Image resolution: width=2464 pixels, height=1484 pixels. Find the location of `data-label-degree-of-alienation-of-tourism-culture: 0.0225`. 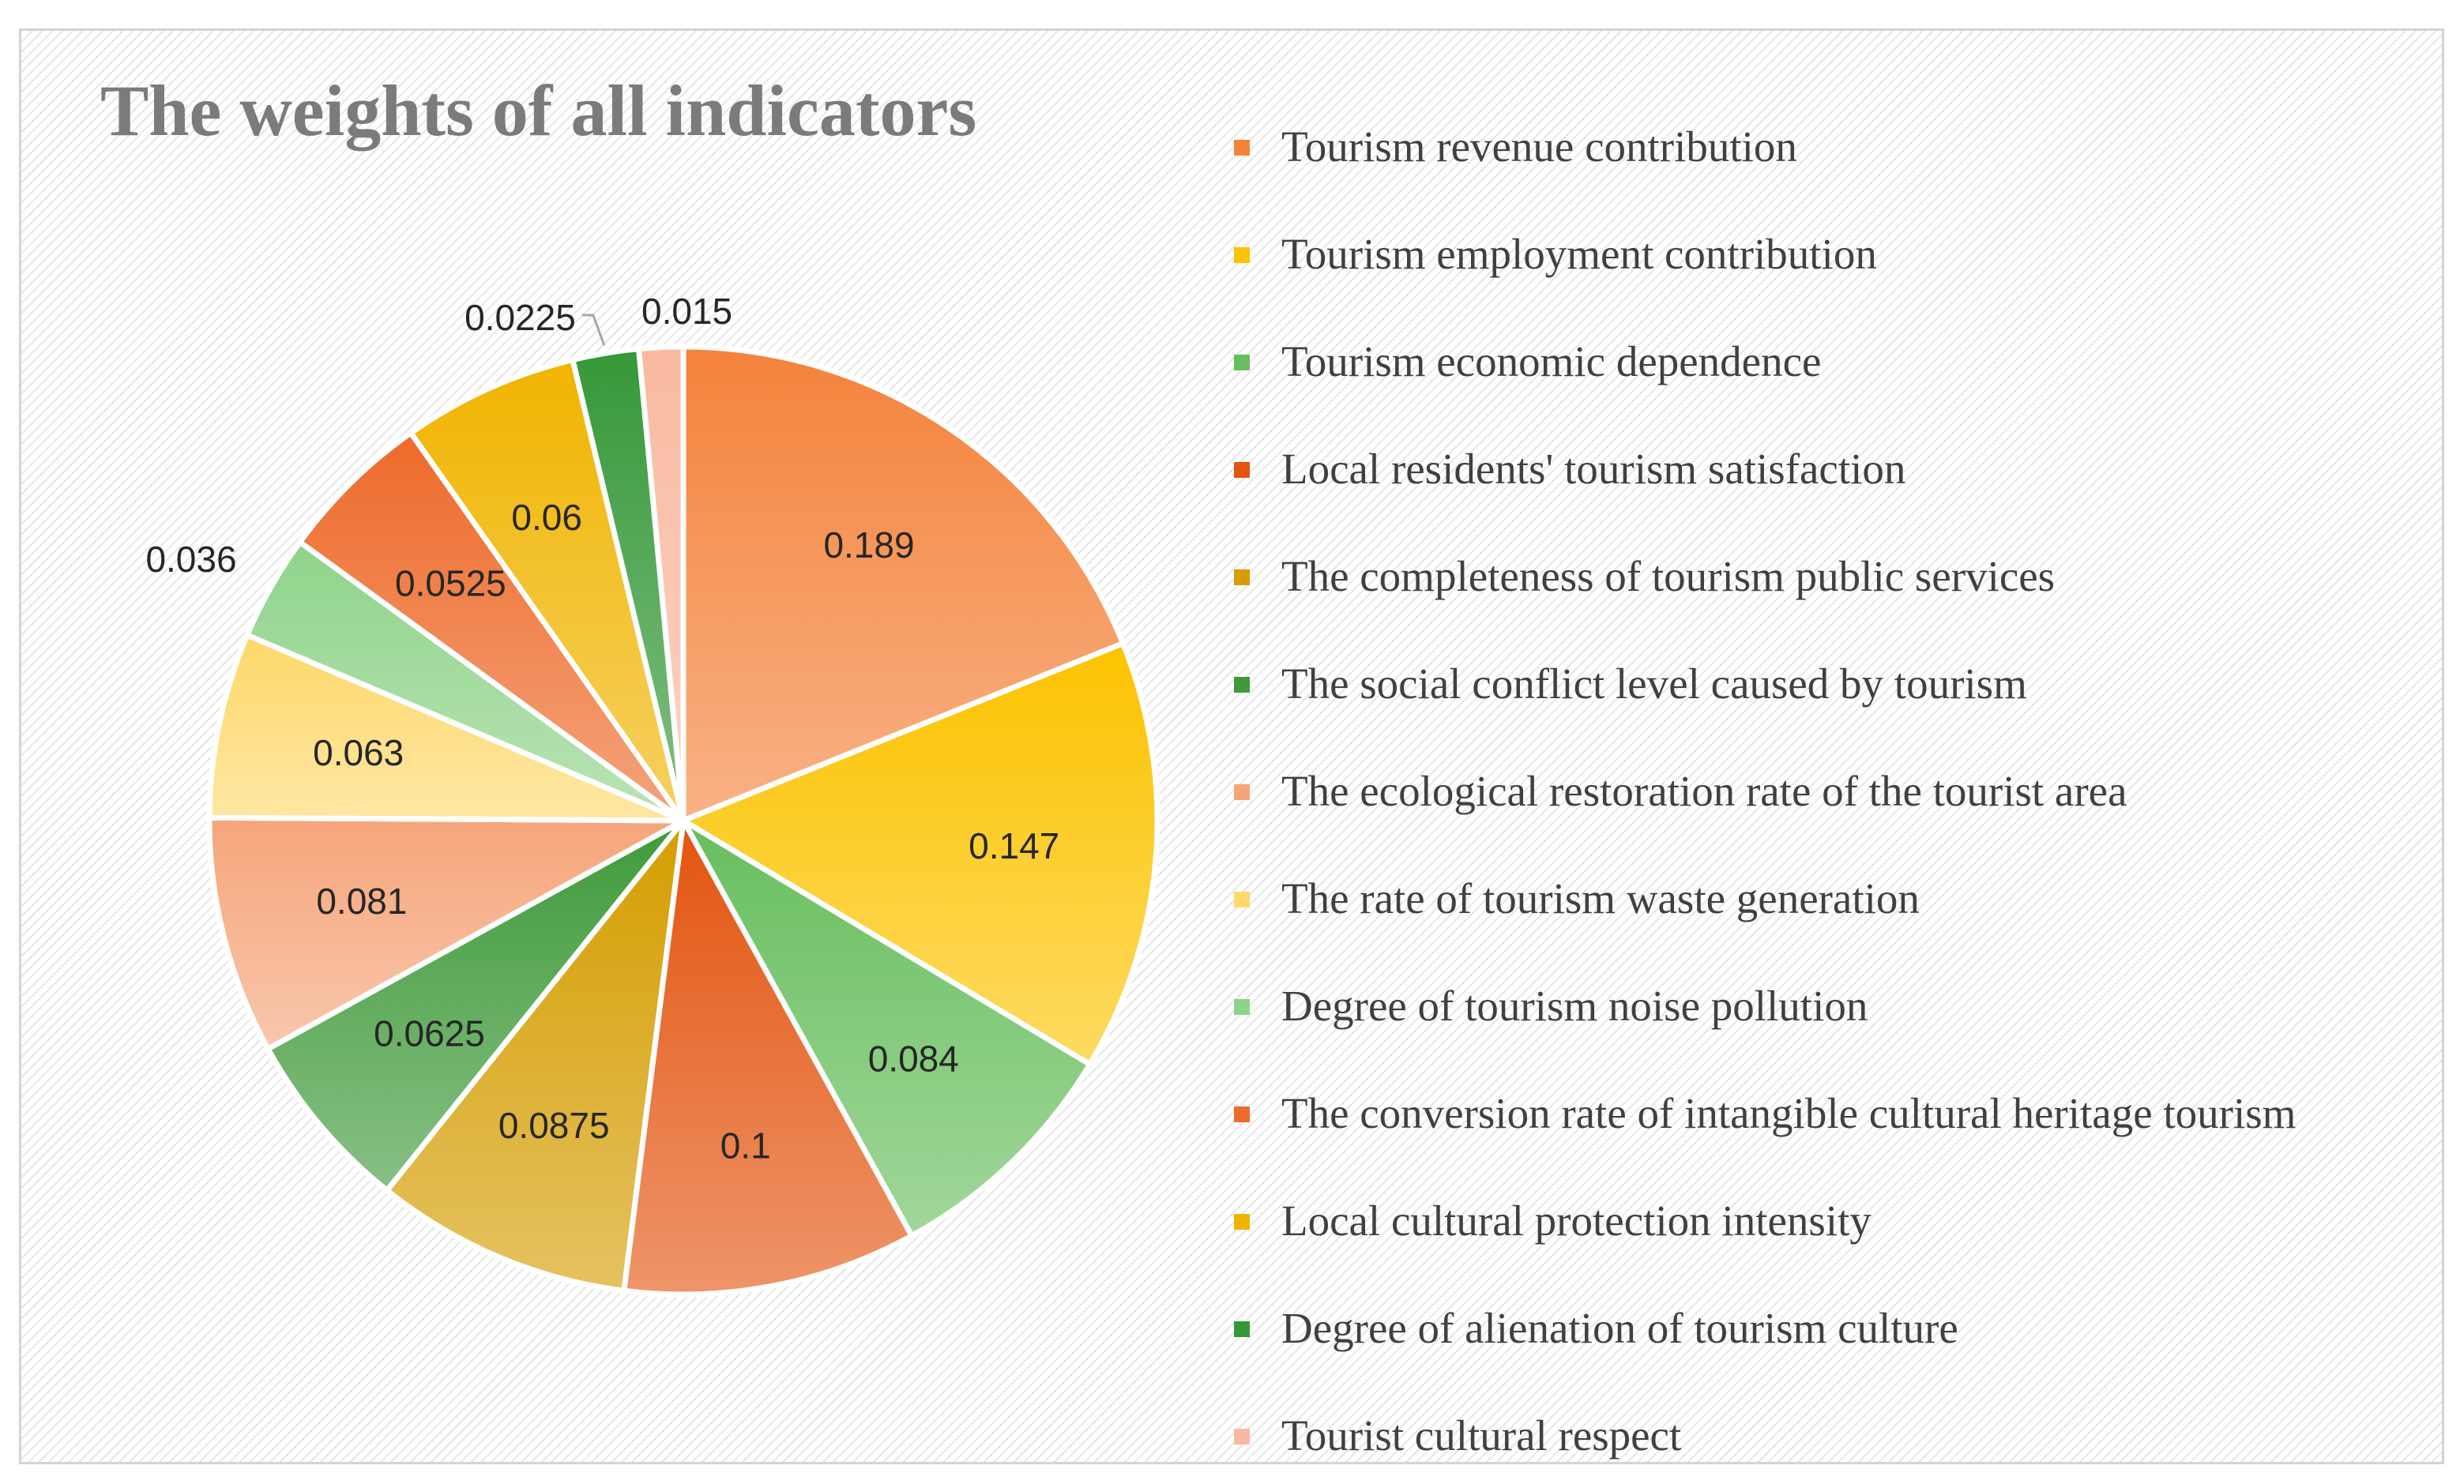

data-label-degree-of-alienation-of-tourism-culture: 0.0225 is located at coordinates (520, 317).